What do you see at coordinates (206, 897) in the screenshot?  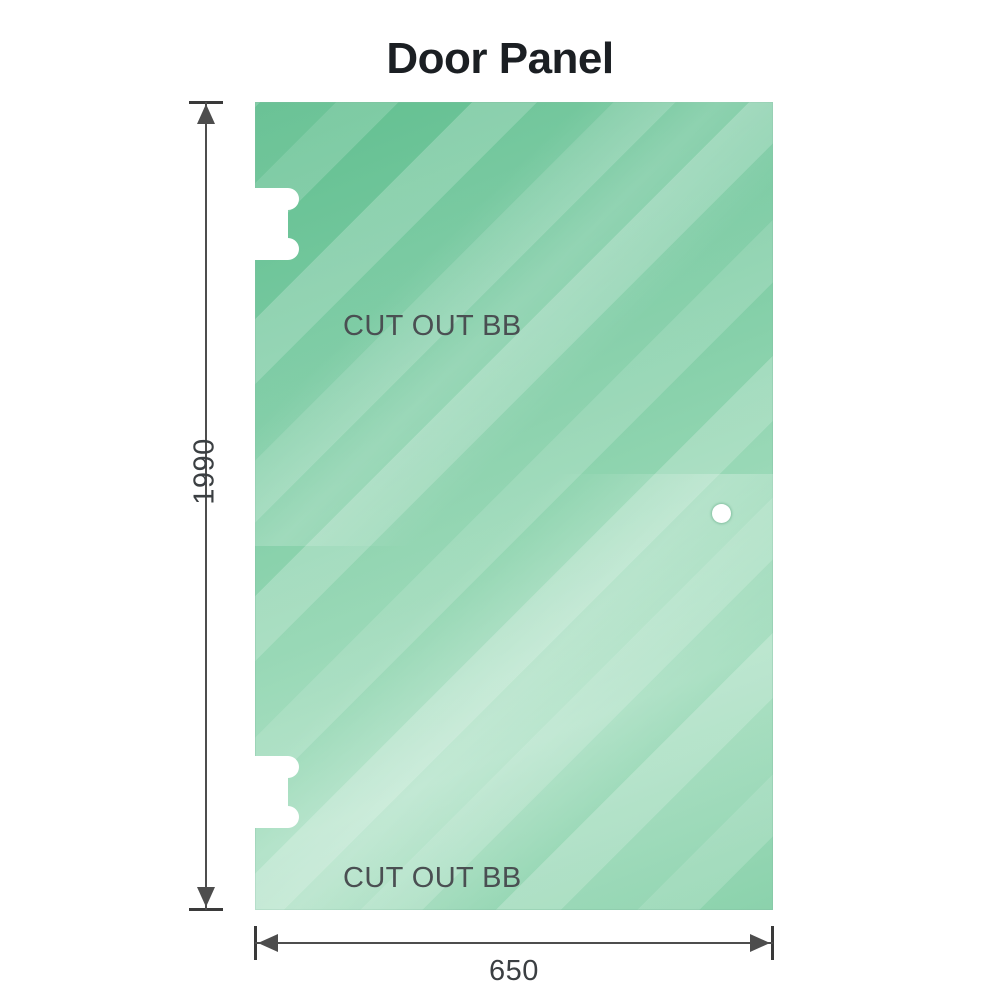 I see `height-arrow-down-icon` at bounding box center [206, 897].